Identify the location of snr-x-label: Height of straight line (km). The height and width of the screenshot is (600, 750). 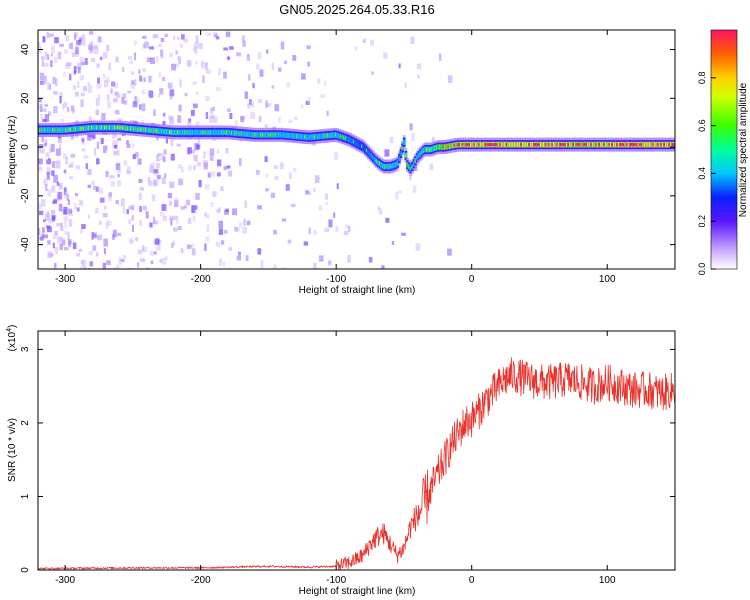
(357, 591).